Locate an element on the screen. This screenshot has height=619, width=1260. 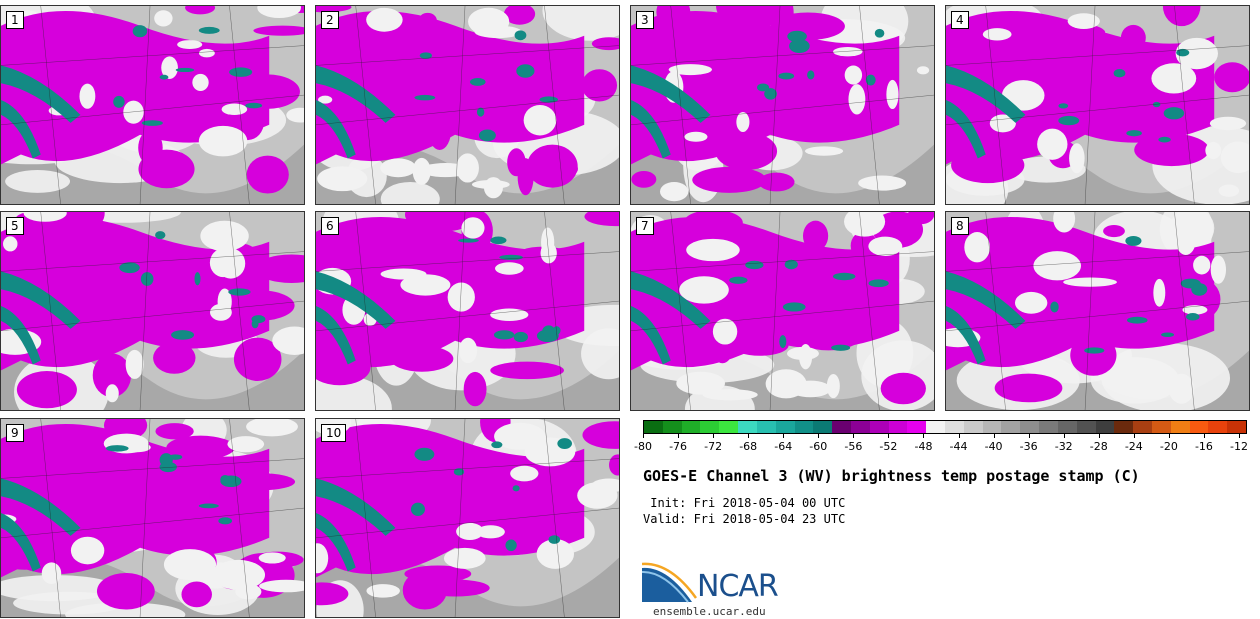
colorbar-tick-label: -60 is located at coordinates (818, 446).